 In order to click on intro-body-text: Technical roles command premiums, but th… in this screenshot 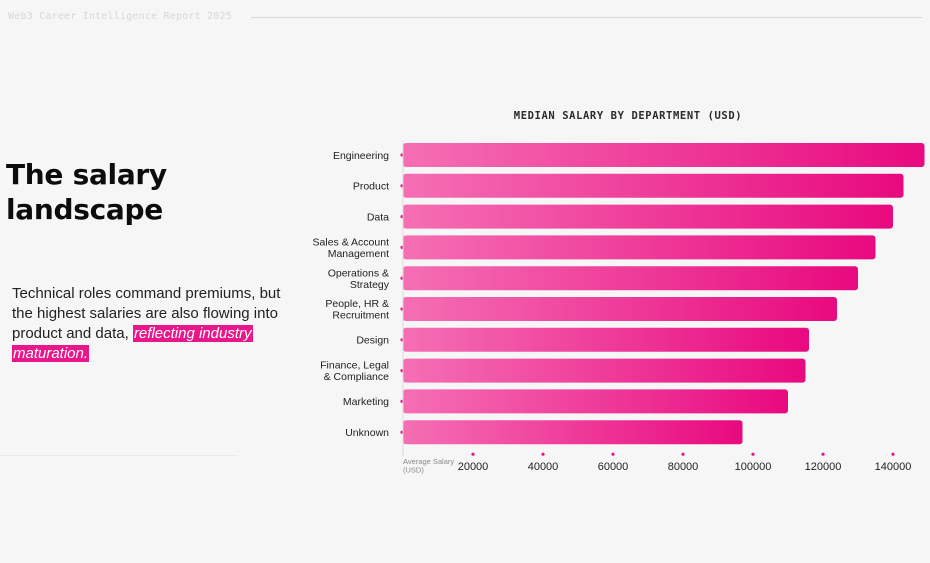, I will do `click(146, 313)`.